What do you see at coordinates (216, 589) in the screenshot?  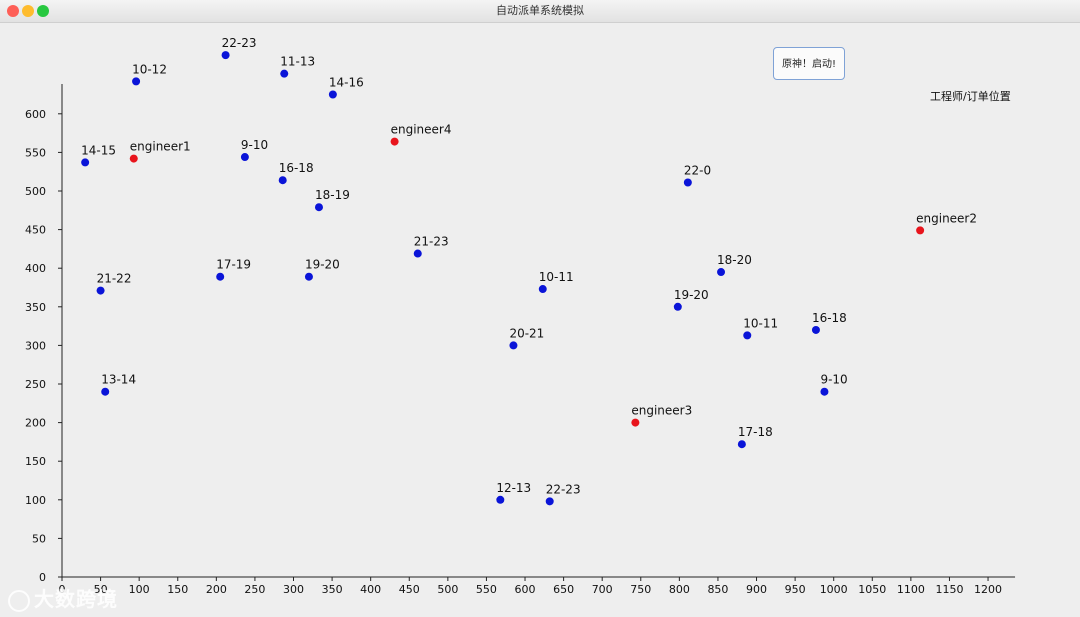 I see `x-tick-label: 200` at bounding box center [216, 589].